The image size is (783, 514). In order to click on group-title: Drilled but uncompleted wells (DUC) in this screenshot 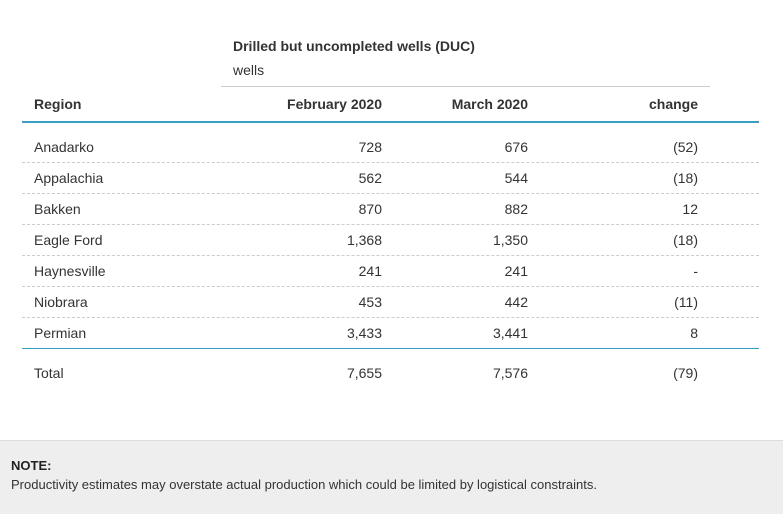, I will do `click(354, 46)`.